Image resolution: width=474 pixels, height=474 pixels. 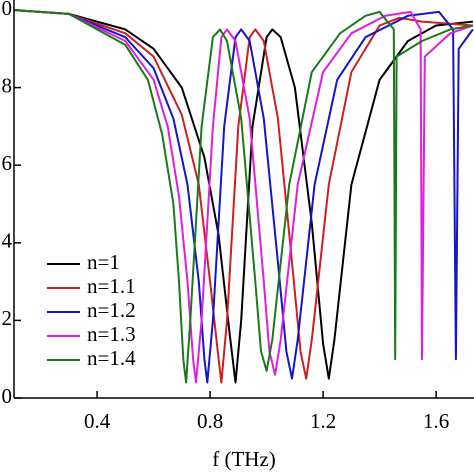 I want to click on legend-label: n=1, so click(x=103, y=262).